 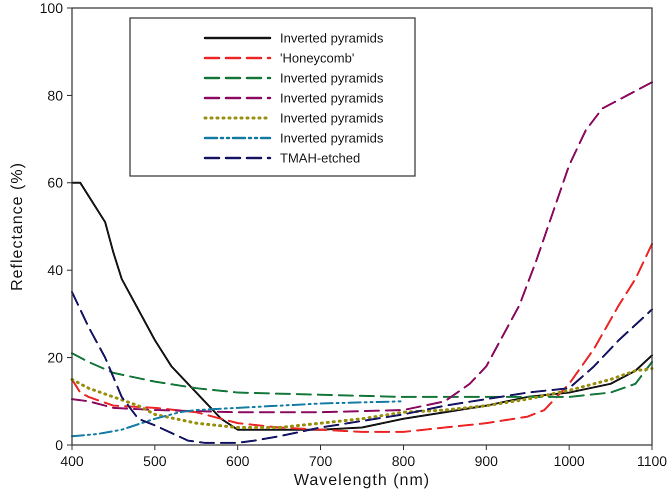 What do you see at coordinates (55, 95) in the screenshot?
I see `y-tick-label: 80` at bounding box center [55, 95].